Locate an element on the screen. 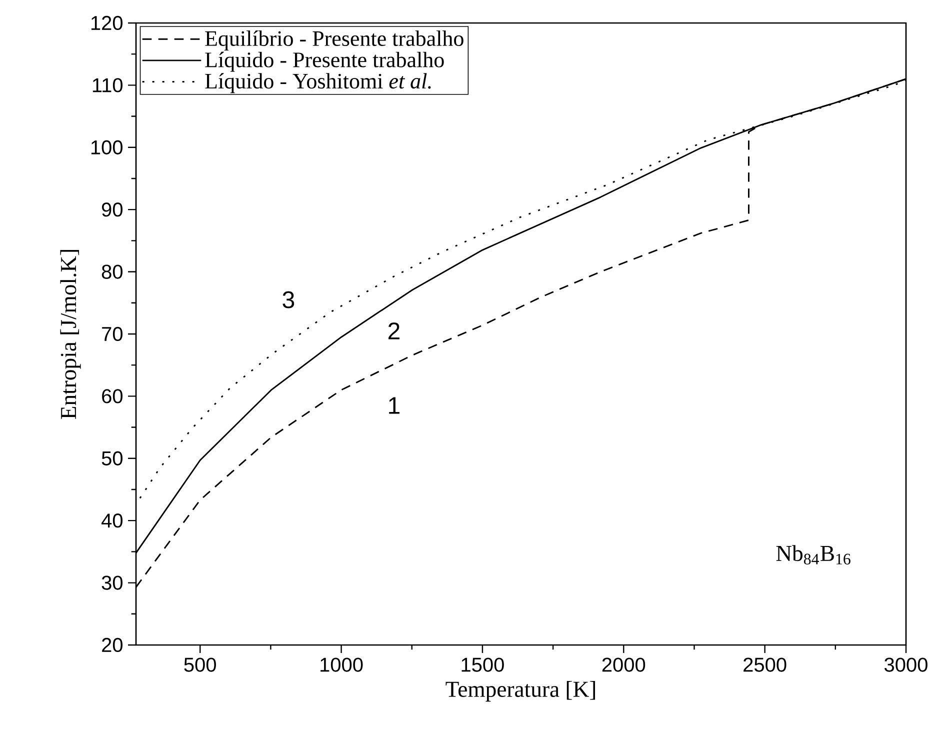 The height and width of the screenshot is (745, 938). legend-label: Equilíbrio - Presente trabalho is located at coordinates (334, 40).